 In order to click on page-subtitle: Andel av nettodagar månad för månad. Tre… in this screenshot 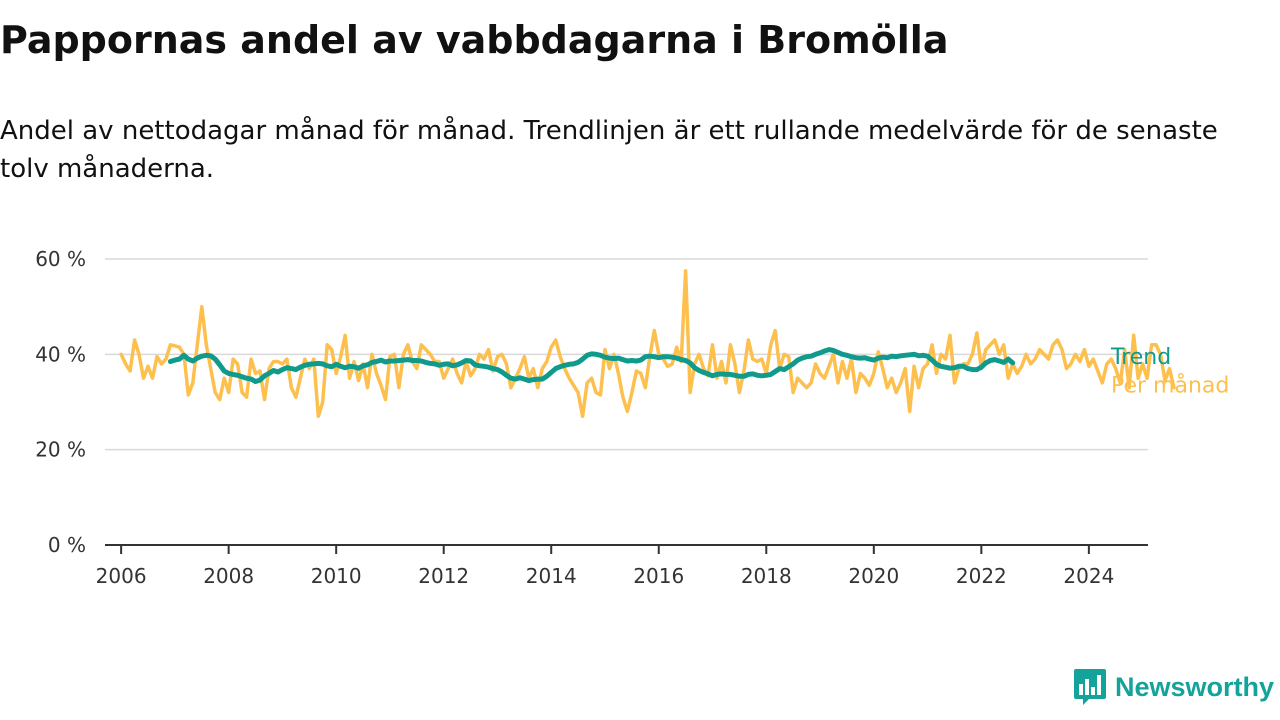, I will do `click(609, 150)`.